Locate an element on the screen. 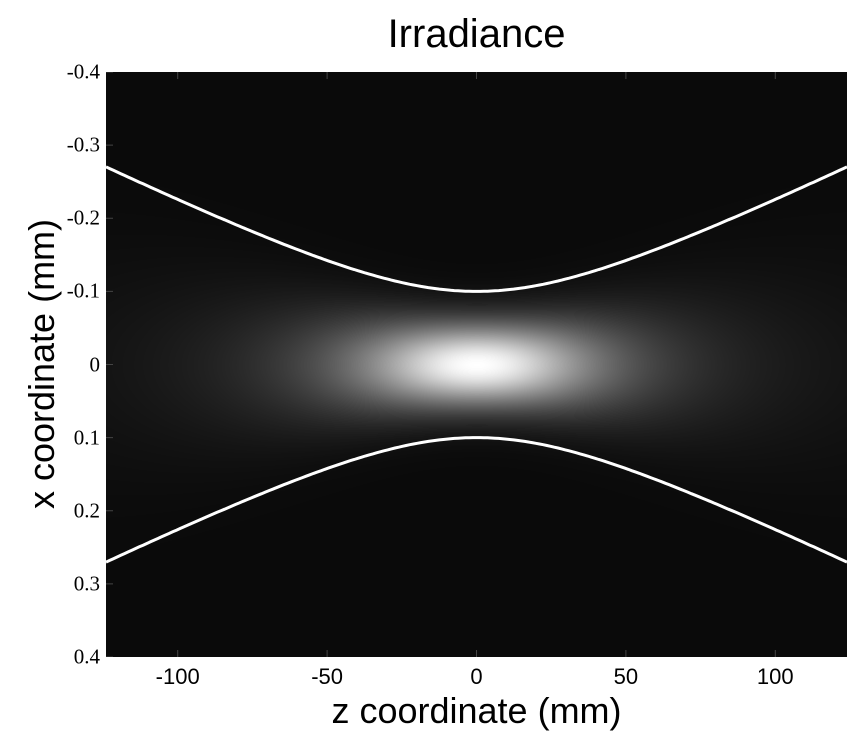  y-tick-label: -0.2 is located at coordinates (83, 217).